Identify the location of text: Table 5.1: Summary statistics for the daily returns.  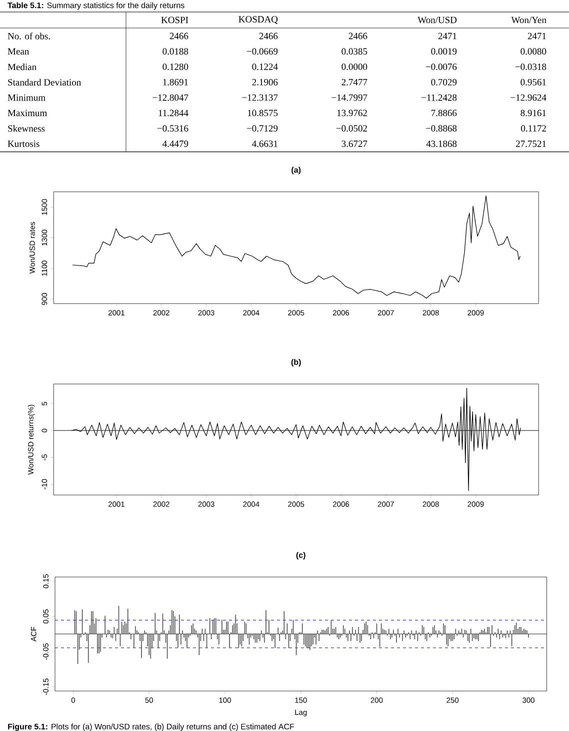
(96, 6).